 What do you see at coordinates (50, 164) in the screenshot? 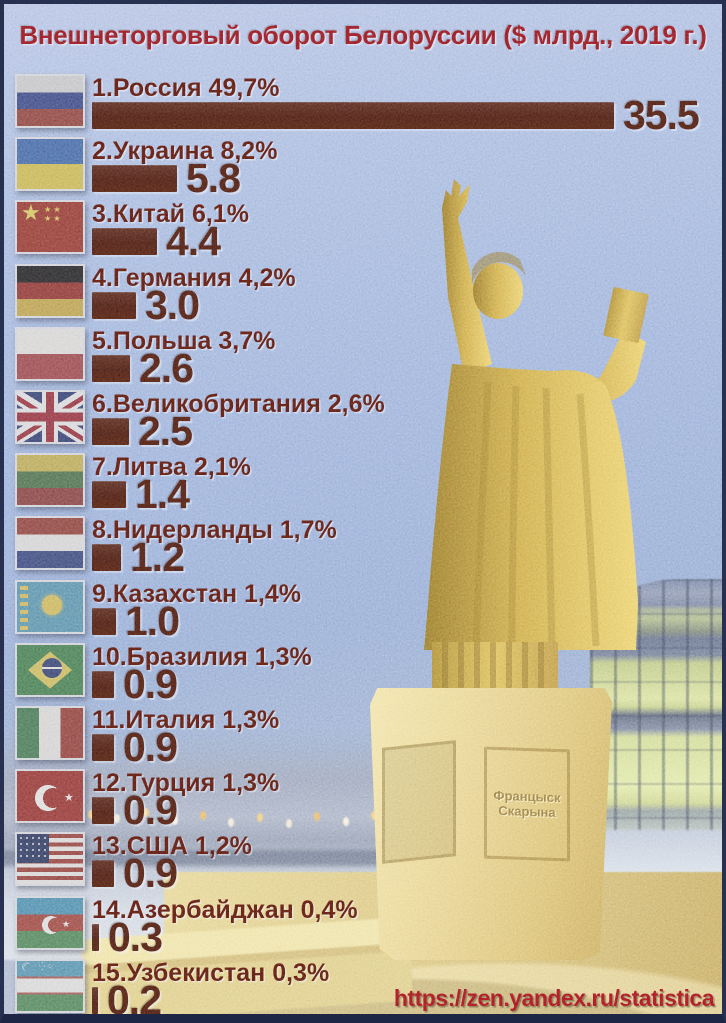
I see `flag-ukraine-icon` at bounding box center [50, 164].